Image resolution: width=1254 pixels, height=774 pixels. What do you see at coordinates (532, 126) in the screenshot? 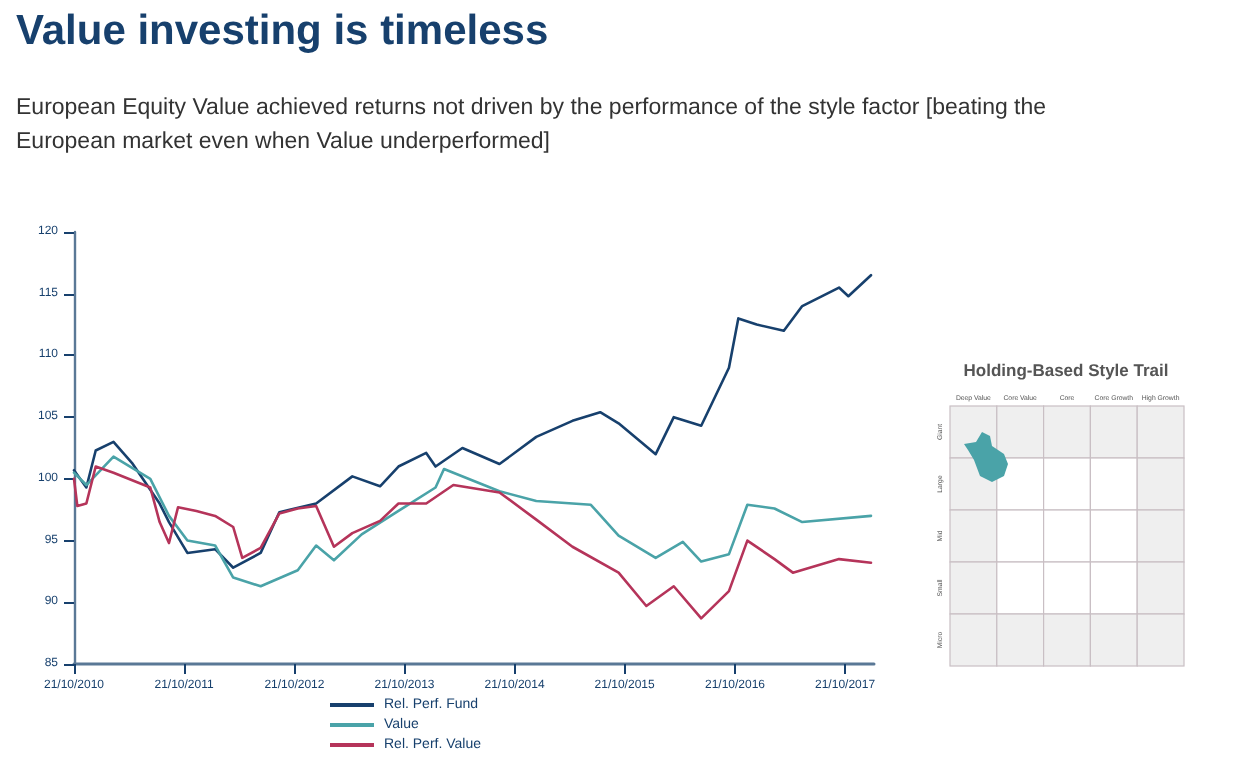
I see `chart-subtitle: European Equity Value achieved returns not driven by the performance of the style factor [beating the European market even when Value underperformed]` at bounding box center [532, 126].